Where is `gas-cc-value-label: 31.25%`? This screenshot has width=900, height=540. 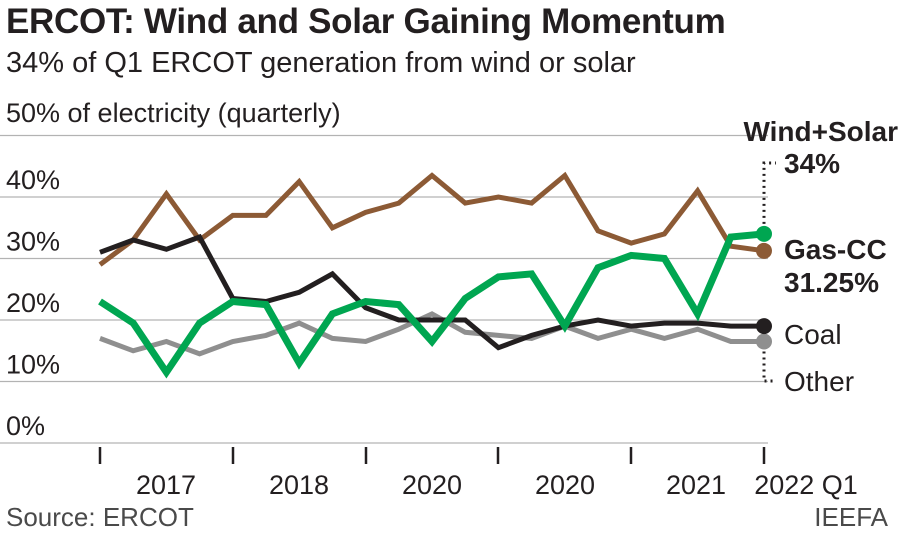 gas-cc-value-label: 31.25% is located at coordinates (831, 282).